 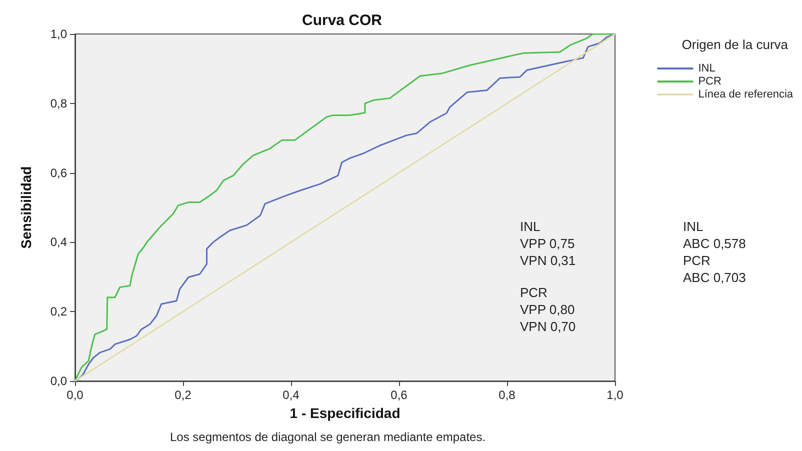 What do you see at coordinates (183, 395) in the screenshot?
I see `x-tick-label: 0,2` at bounding box center [183, 395].